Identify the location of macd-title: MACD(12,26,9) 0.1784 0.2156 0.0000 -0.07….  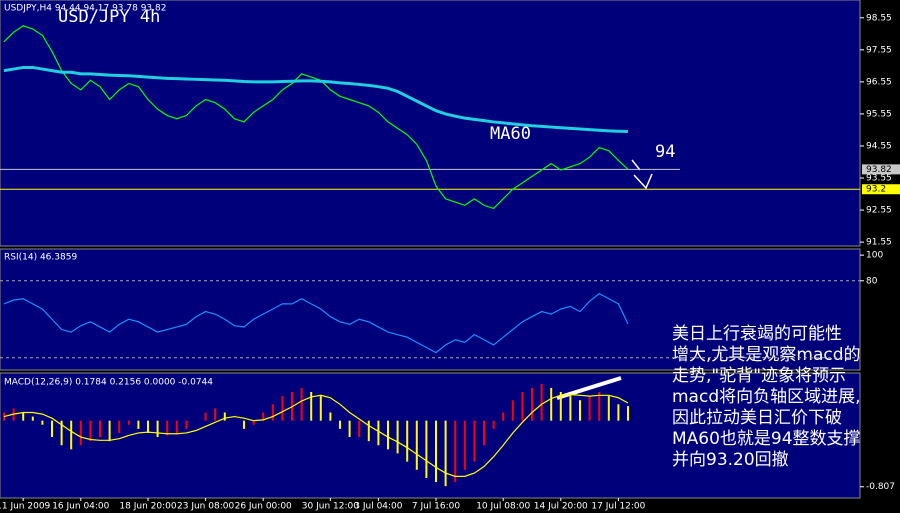
(108, 383).